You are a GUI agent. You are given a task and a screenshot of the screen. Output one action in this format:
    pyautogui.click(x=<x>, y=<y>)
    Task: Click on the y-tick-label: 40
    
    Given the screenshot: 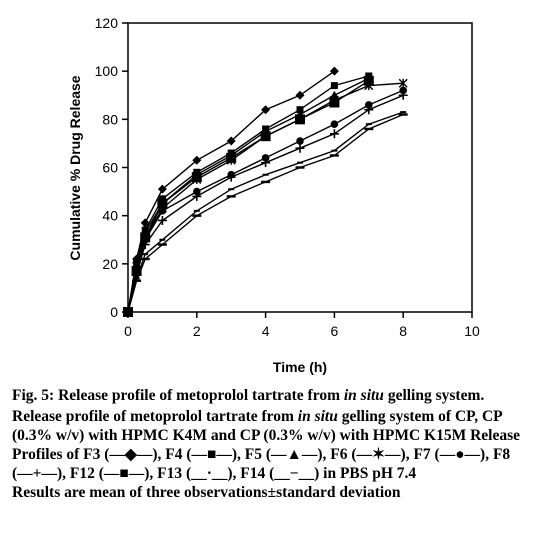 What is the action you would take?
    pyautogui.click(x=110, y=216)
    